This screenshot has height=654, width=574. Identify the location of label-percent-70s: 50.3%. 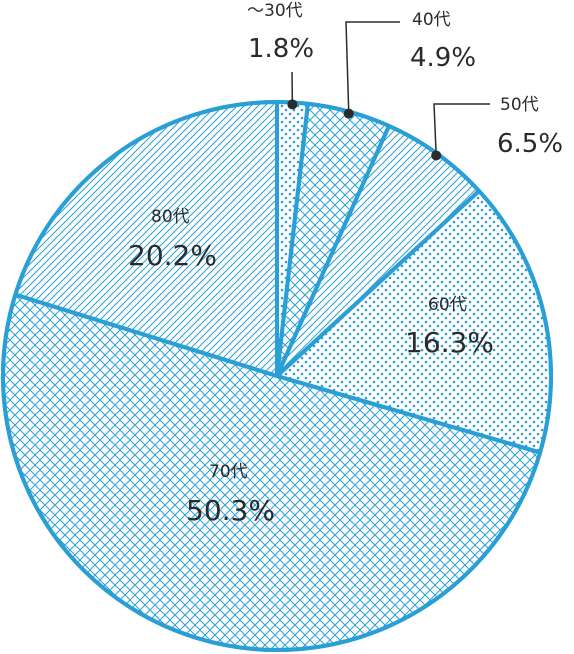
(230, 510).